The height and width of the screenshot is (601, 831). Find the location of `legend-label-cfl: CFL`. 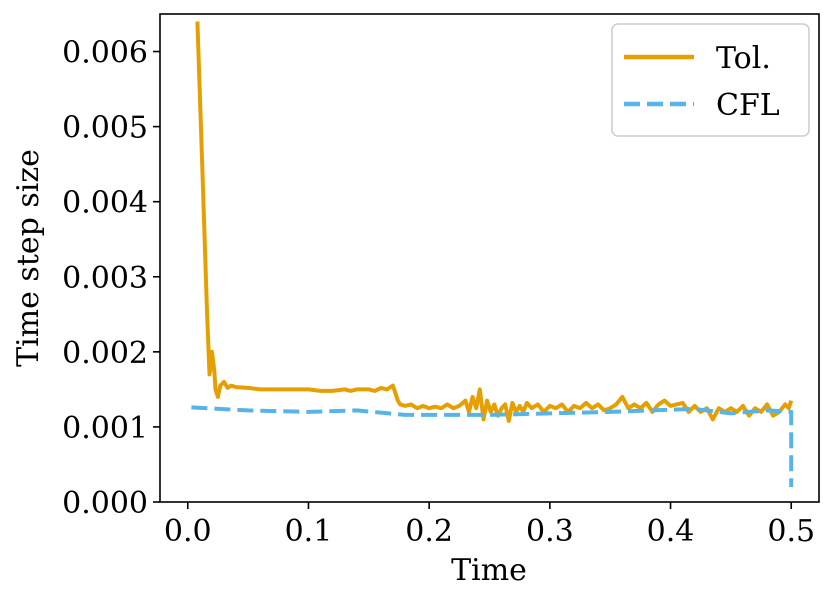

legend-label-cfl: CFL is located at coordinates (748, 105).